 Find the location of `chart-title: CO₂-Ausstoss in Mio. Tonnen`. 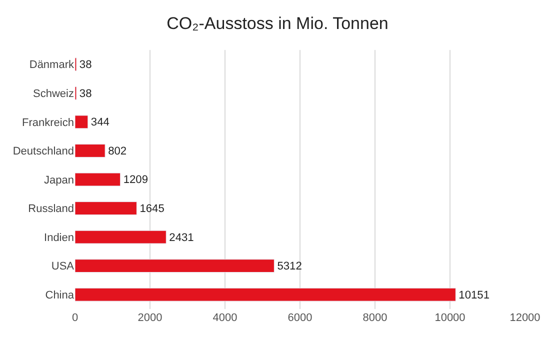

chart-title: CO₂-Ausstoss in Mio. Tonnen is located at coordinates (277, 23).